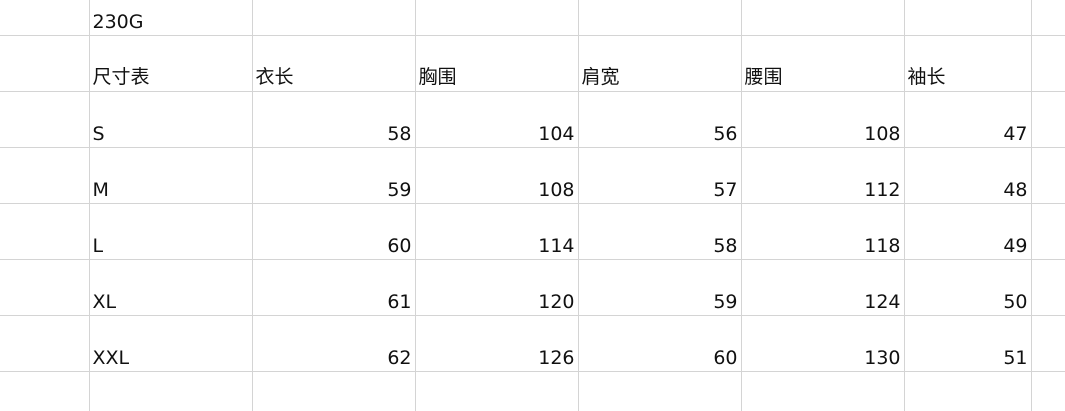 The height and width of the screenshot is (411, 1065). I want to click on cell: 48, so click(967, 175).